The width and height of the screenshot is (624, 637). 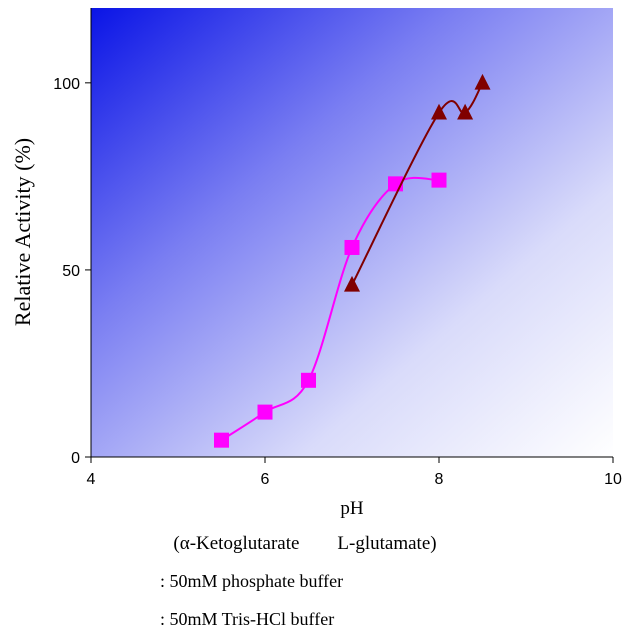 I want to click on y-tick-label-2: 100, so click(x=66, y=84).